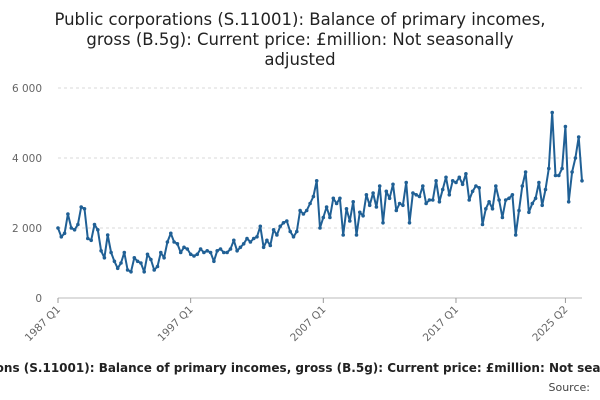 The width and height of the screenshot is (600, 400). I want to click on x-tick-label: 2025 Q2, so click(550, 324).